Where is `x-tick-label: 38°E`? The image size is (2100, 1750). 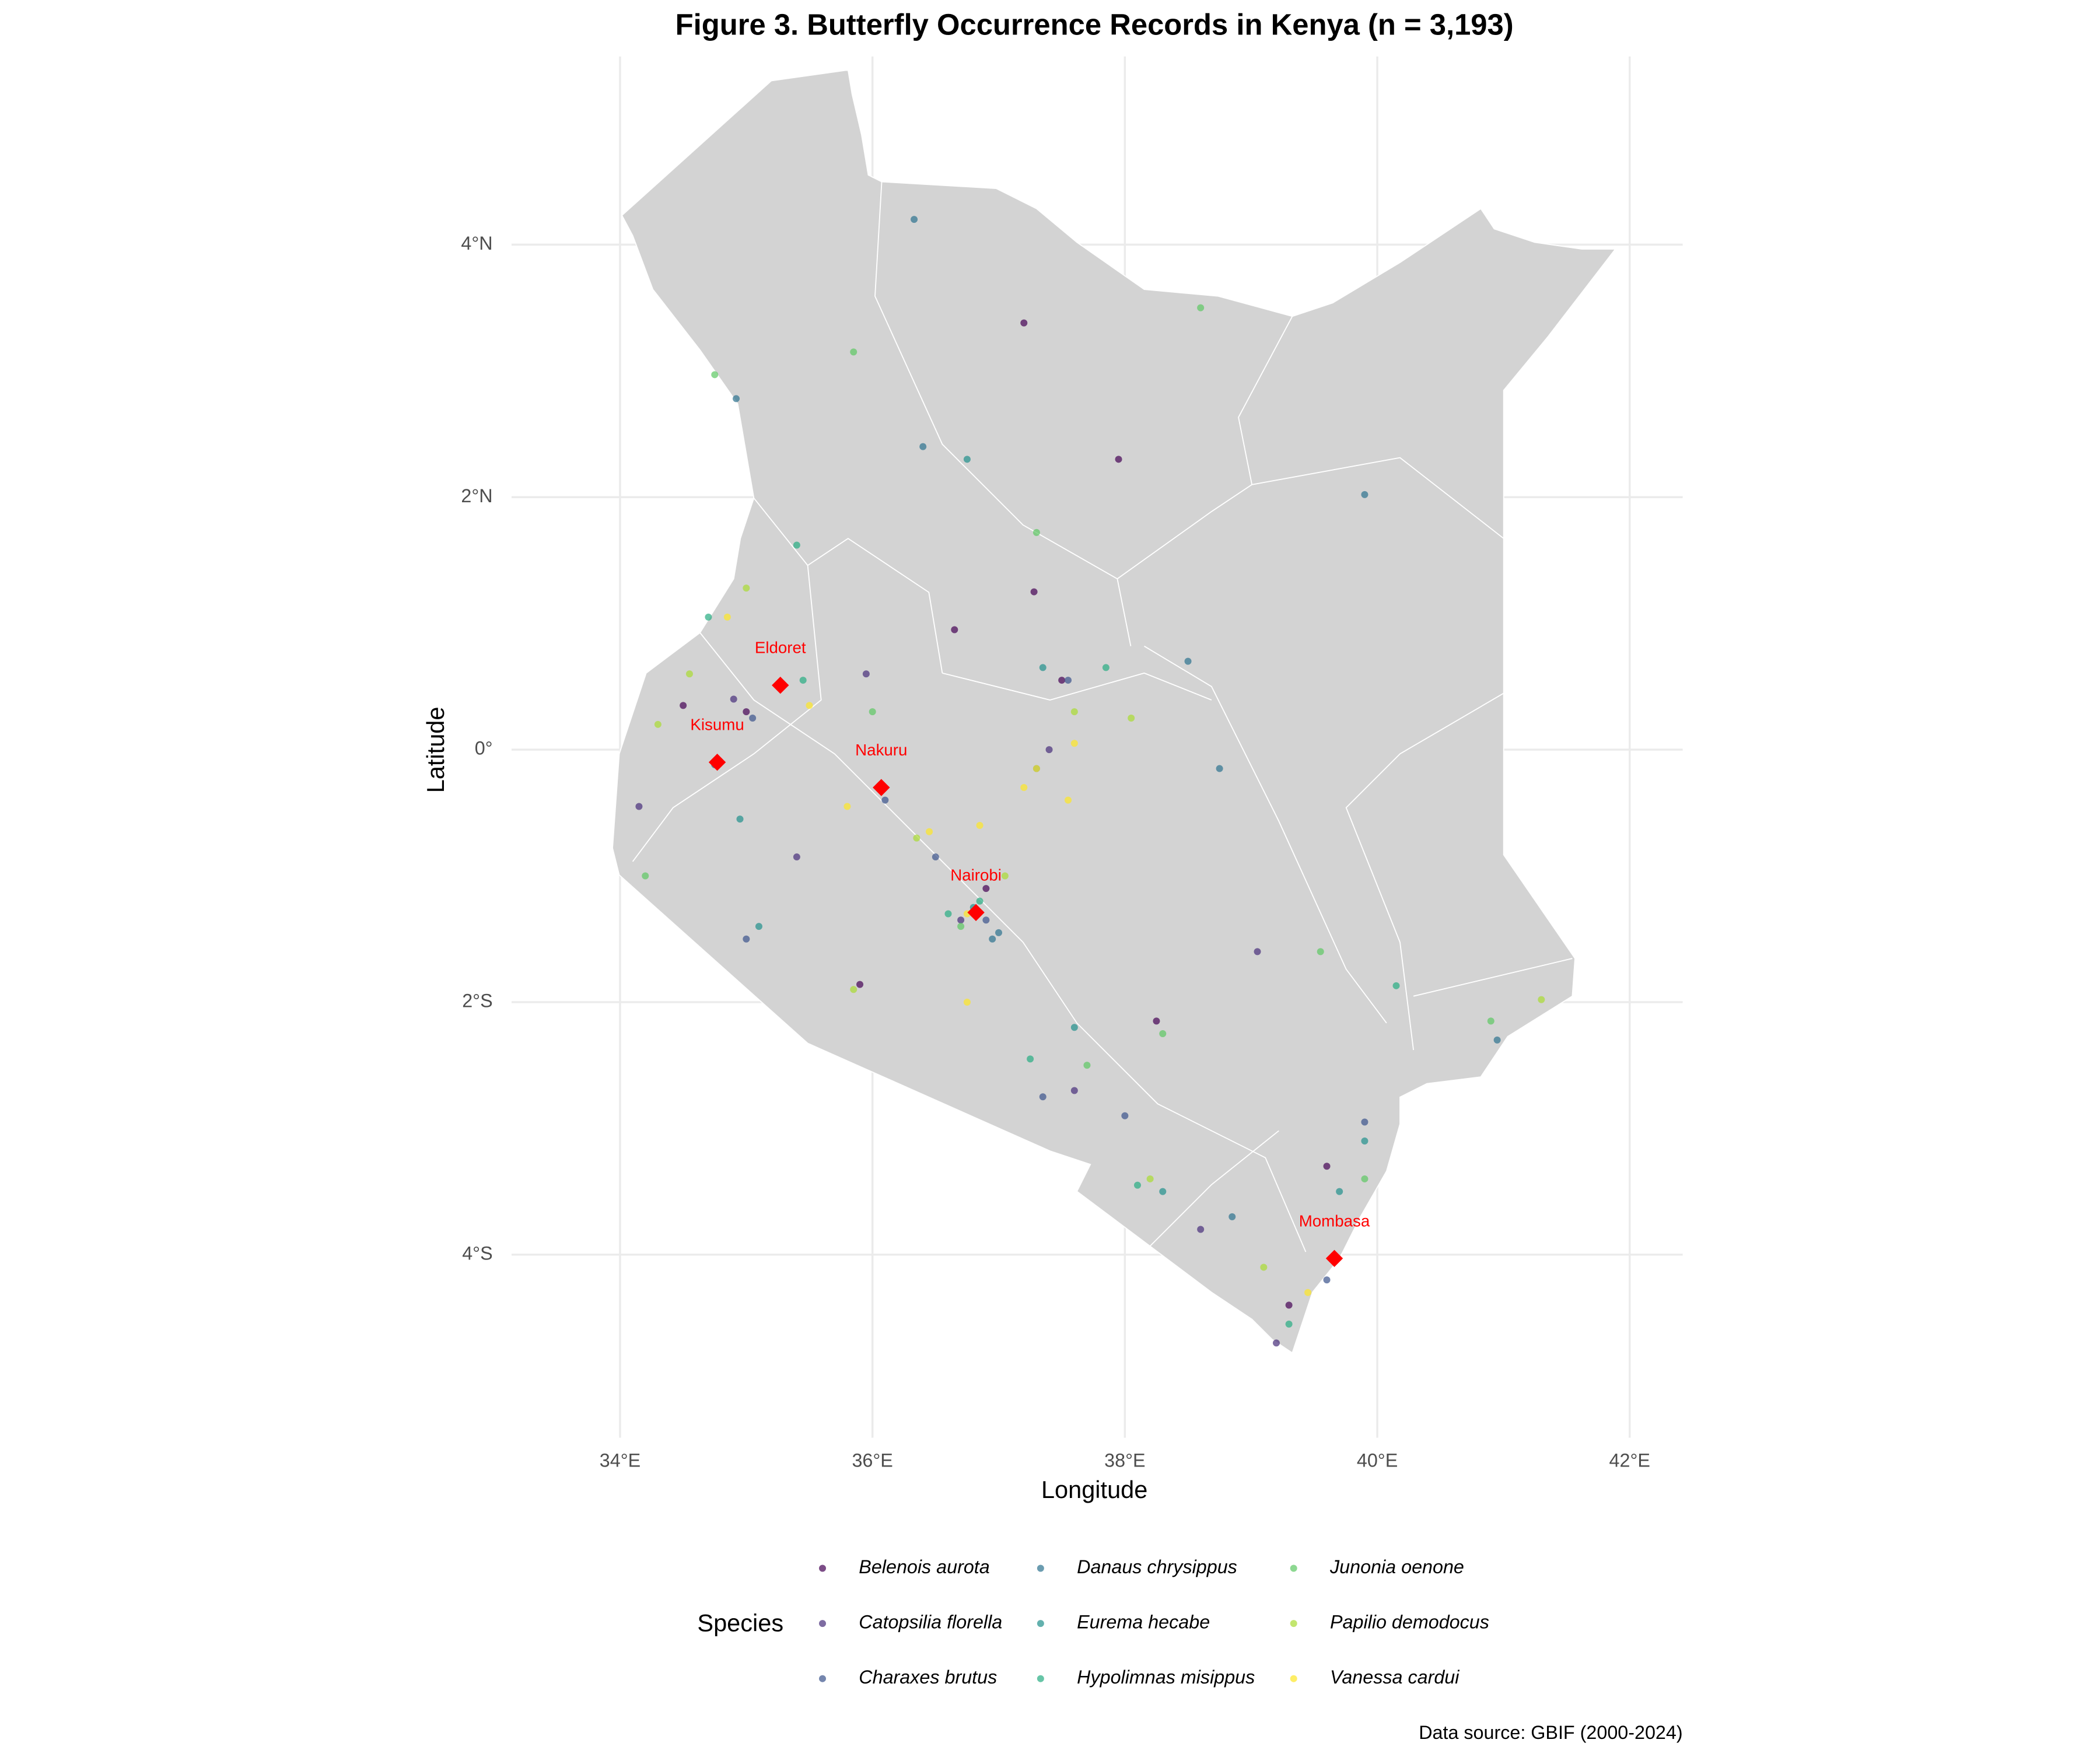 x-tick-label: 38°E is located at coordinates (1124, 1461).